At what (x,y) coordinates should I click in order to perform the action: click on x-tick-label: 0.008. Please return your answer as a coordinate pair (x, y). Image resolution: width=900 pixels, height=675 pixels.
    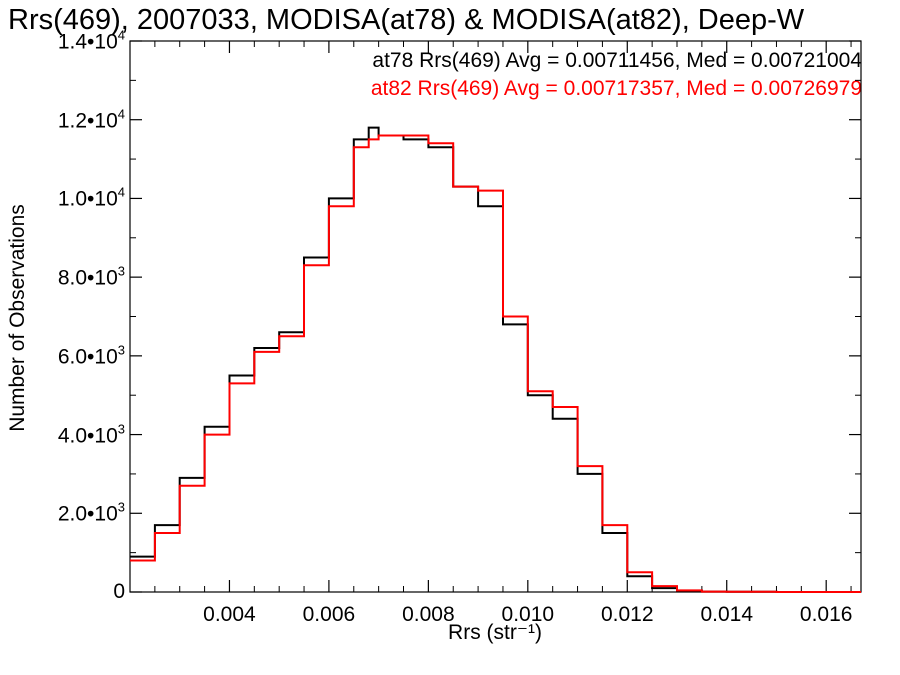
    Looking at the image, I should click on (428, 614).